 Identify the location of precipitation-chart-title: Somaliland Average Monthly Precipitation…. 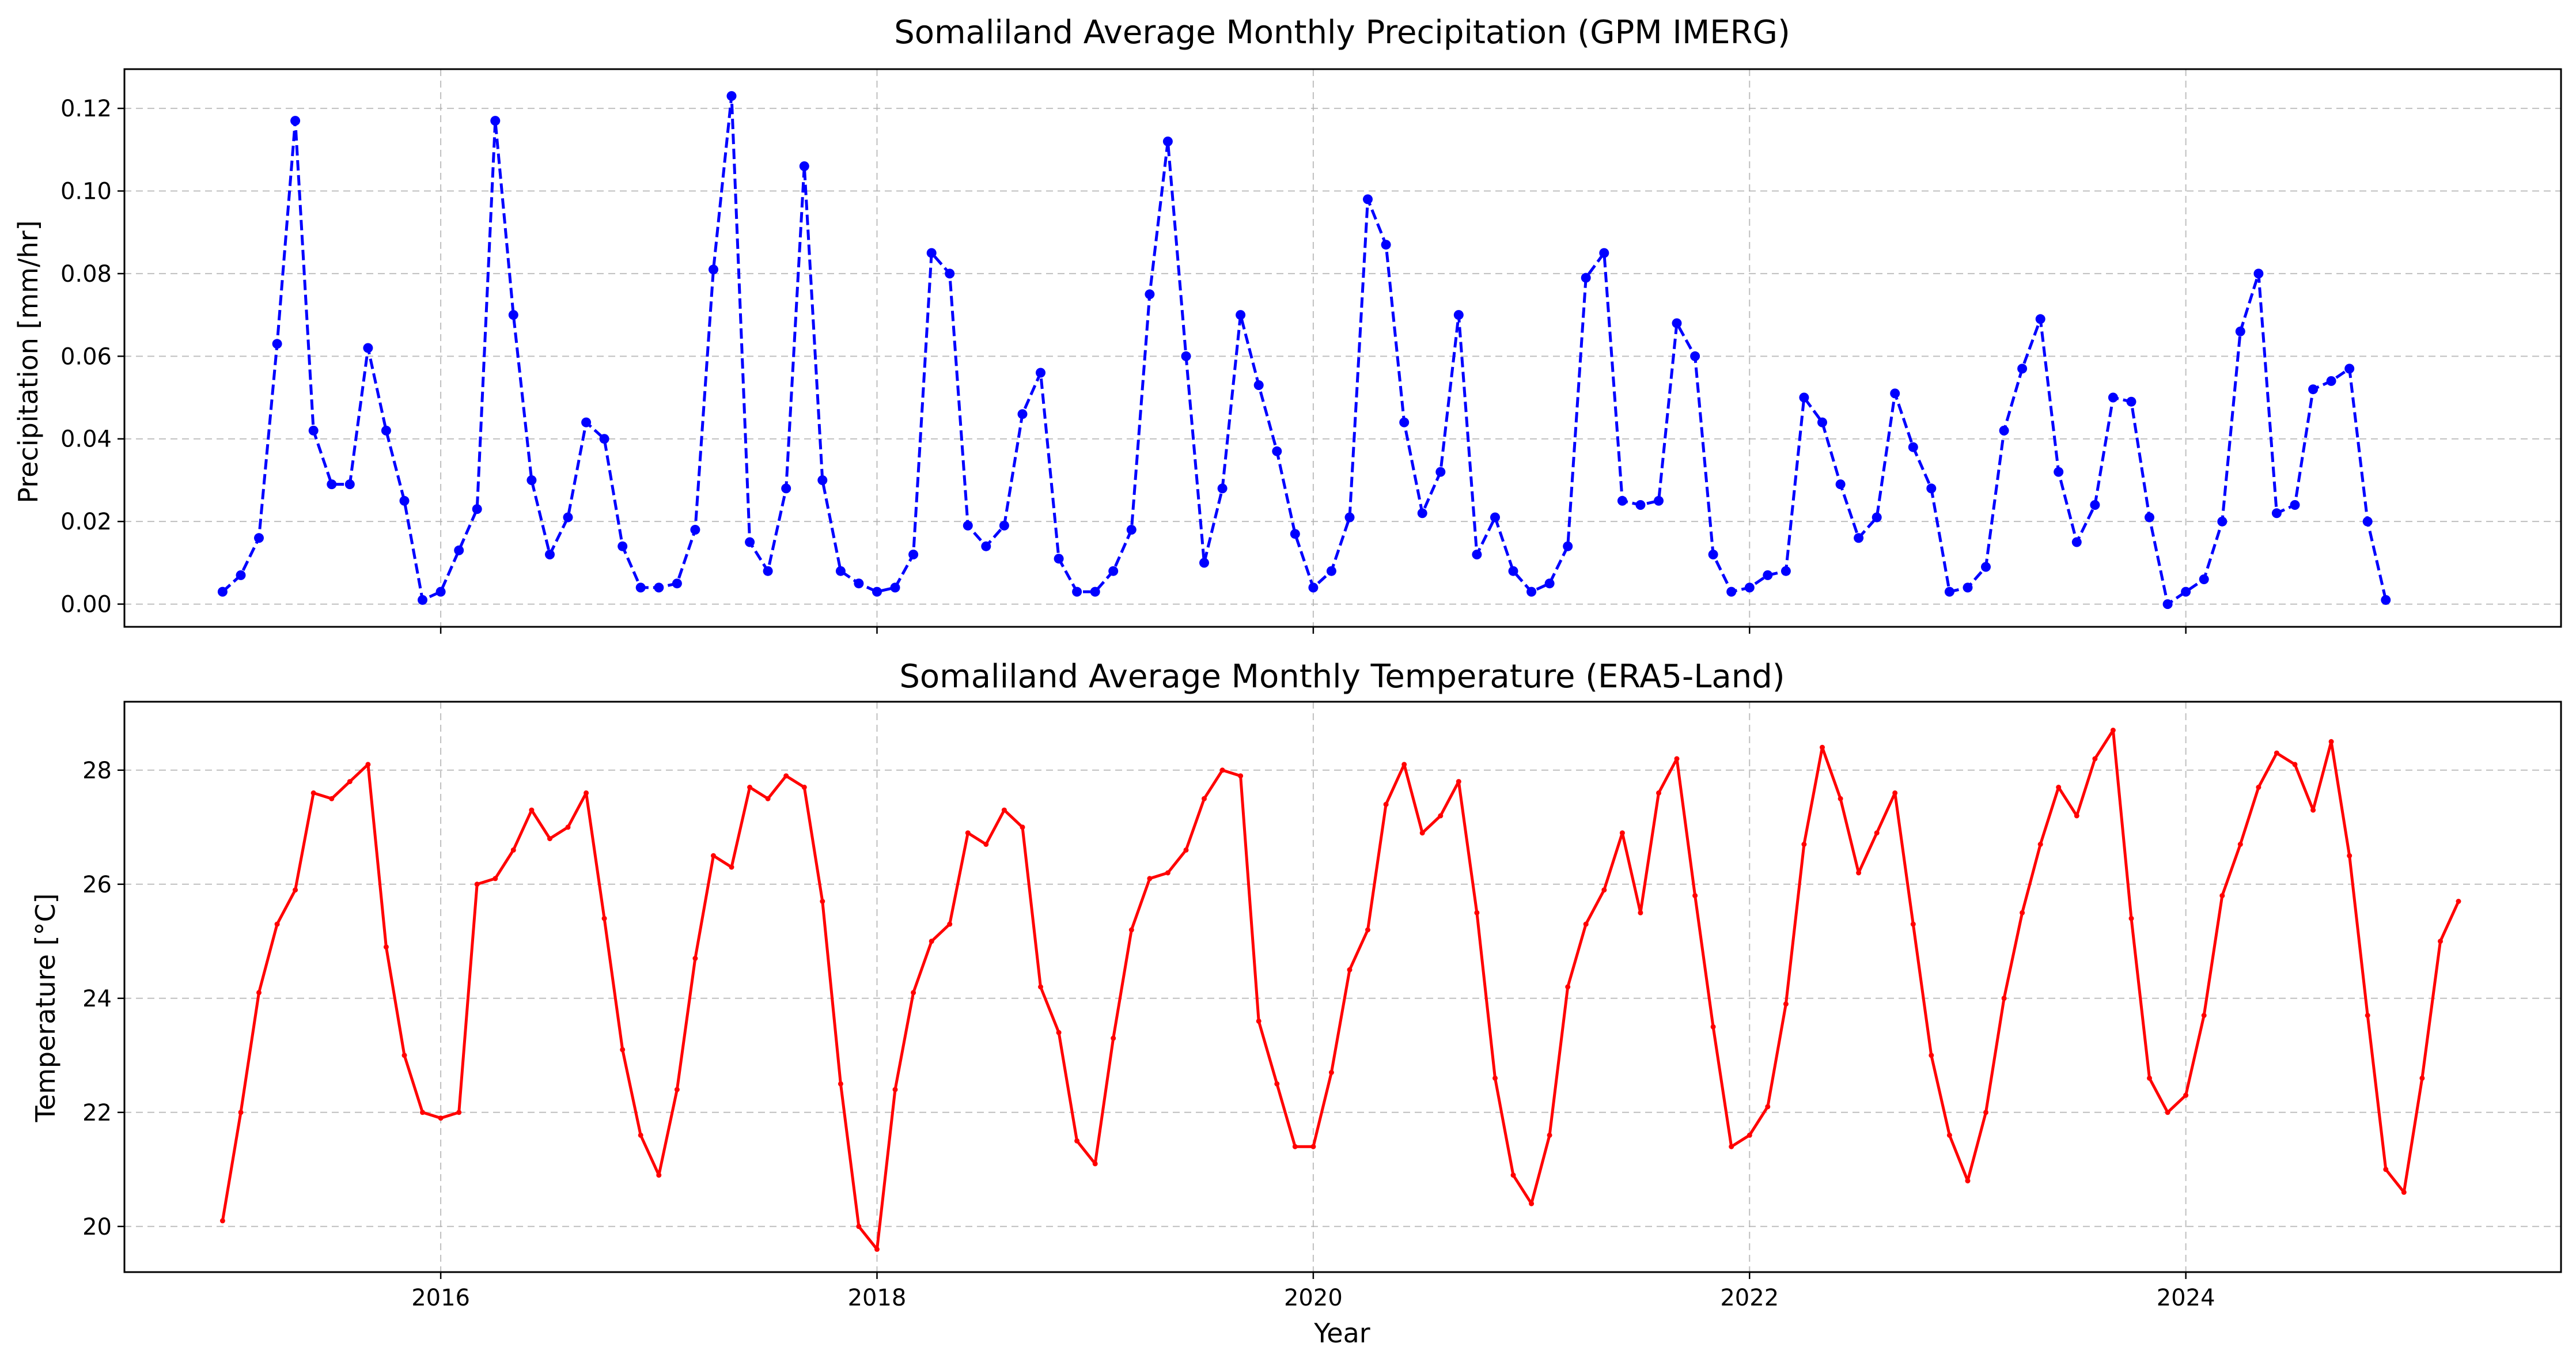
(1342, 32).